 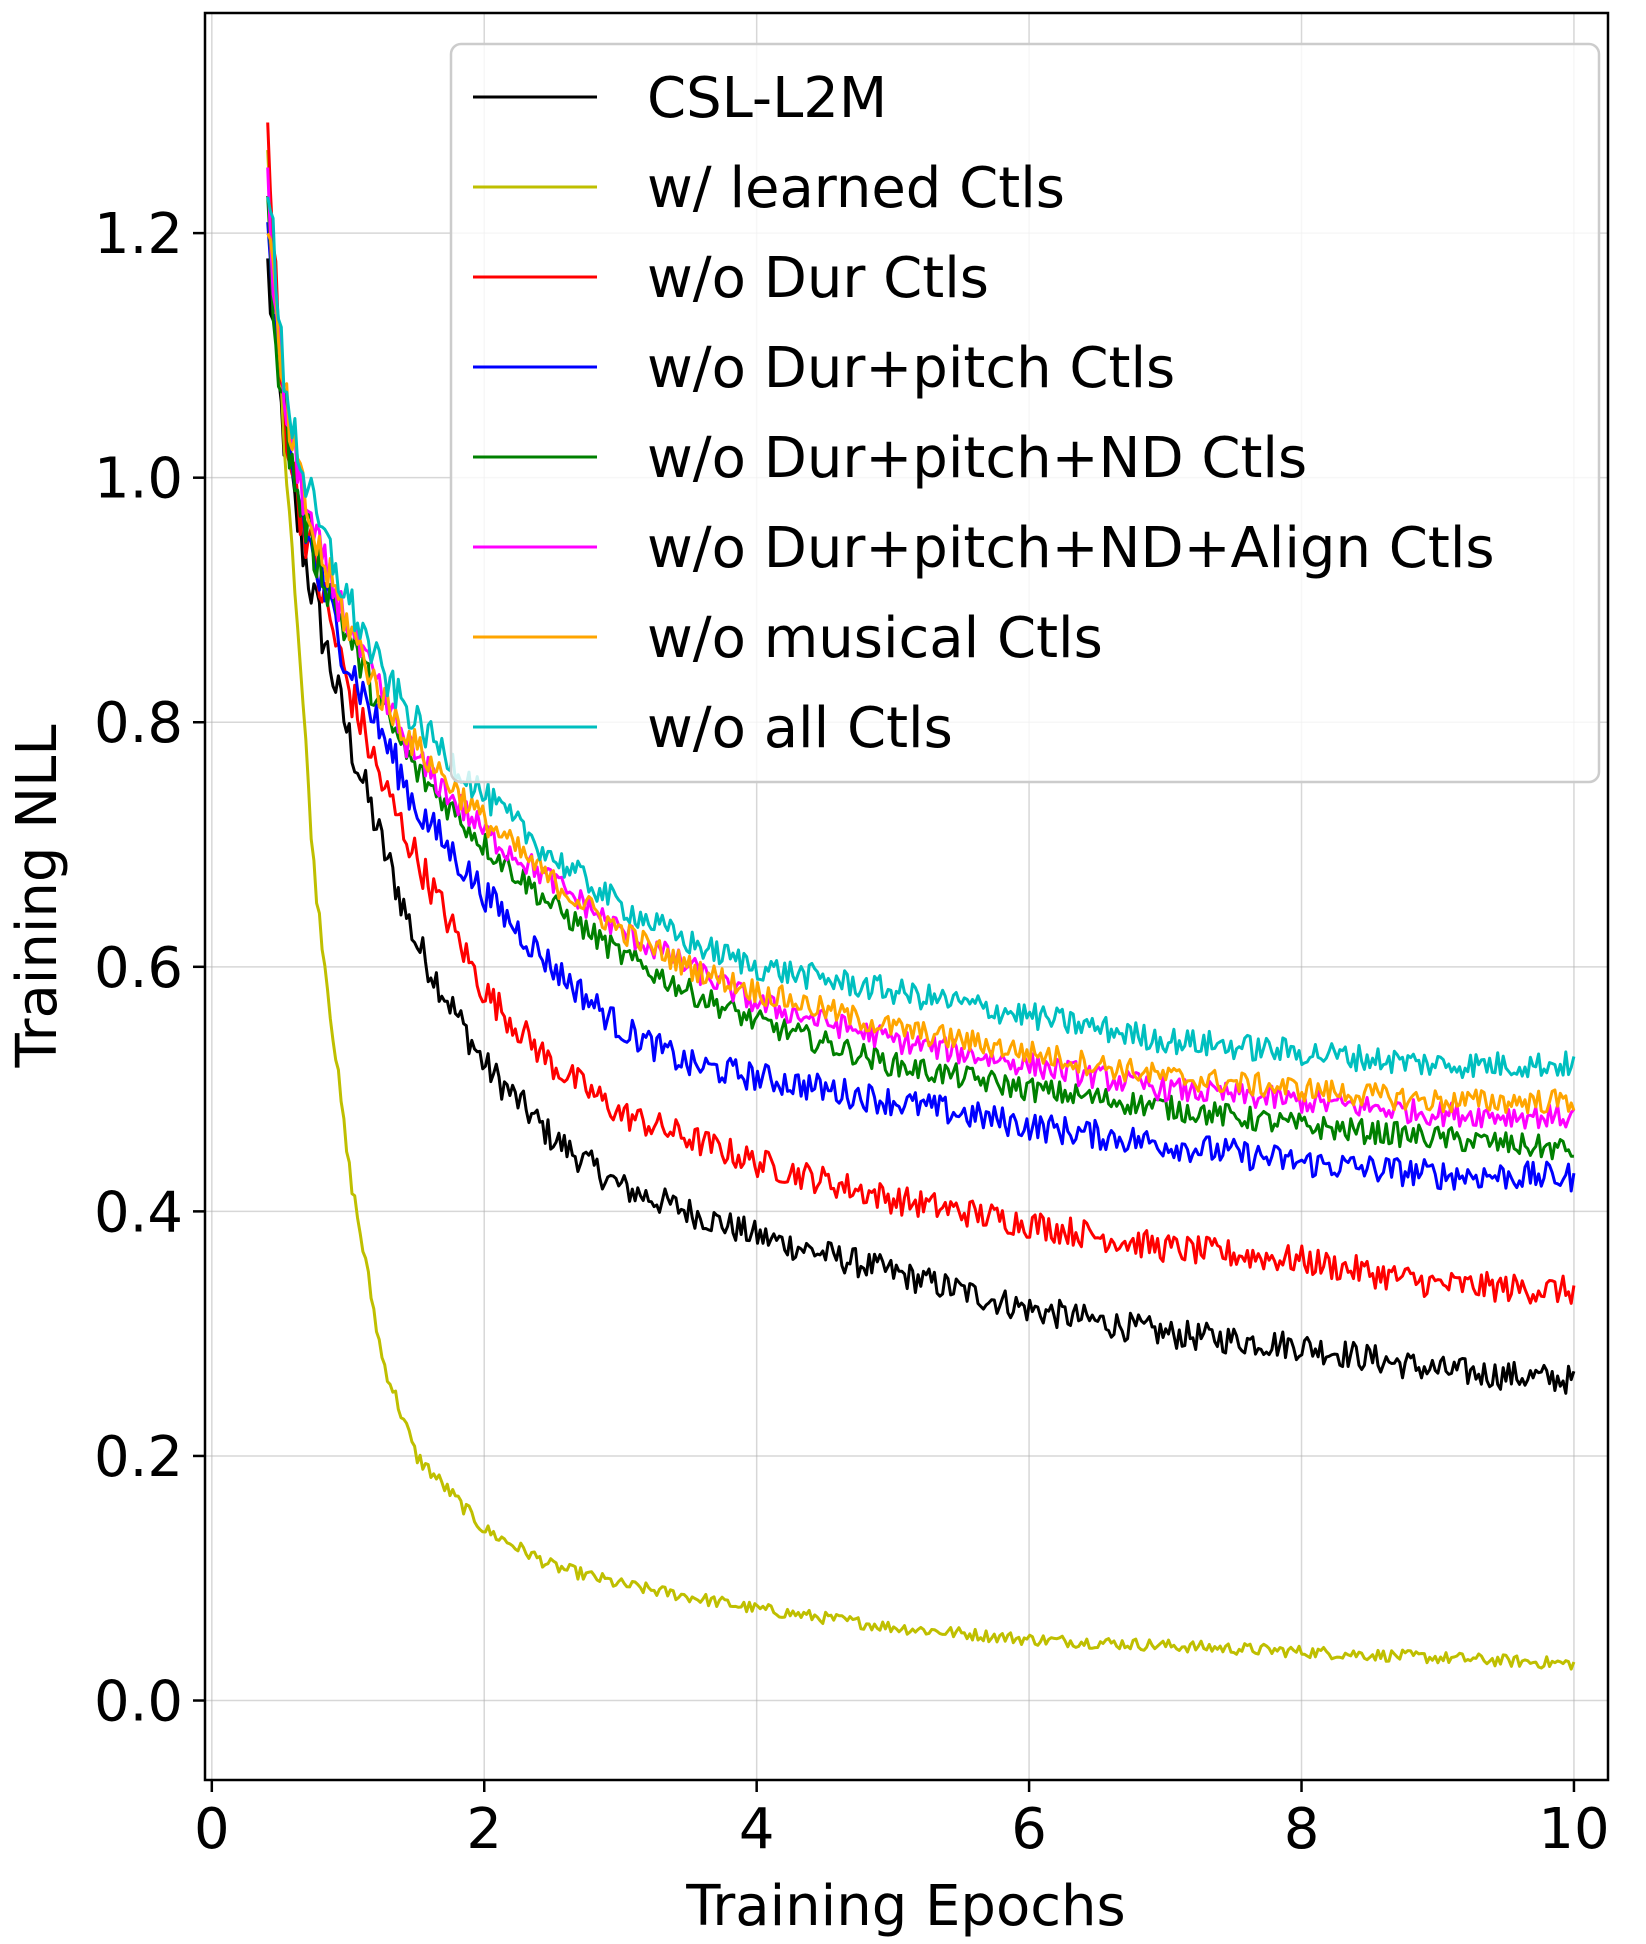 What do you see at coordinates (757, 1829) in the screenshot?
I see `x-tick-label: 4` at bounding box center [757, 1829].